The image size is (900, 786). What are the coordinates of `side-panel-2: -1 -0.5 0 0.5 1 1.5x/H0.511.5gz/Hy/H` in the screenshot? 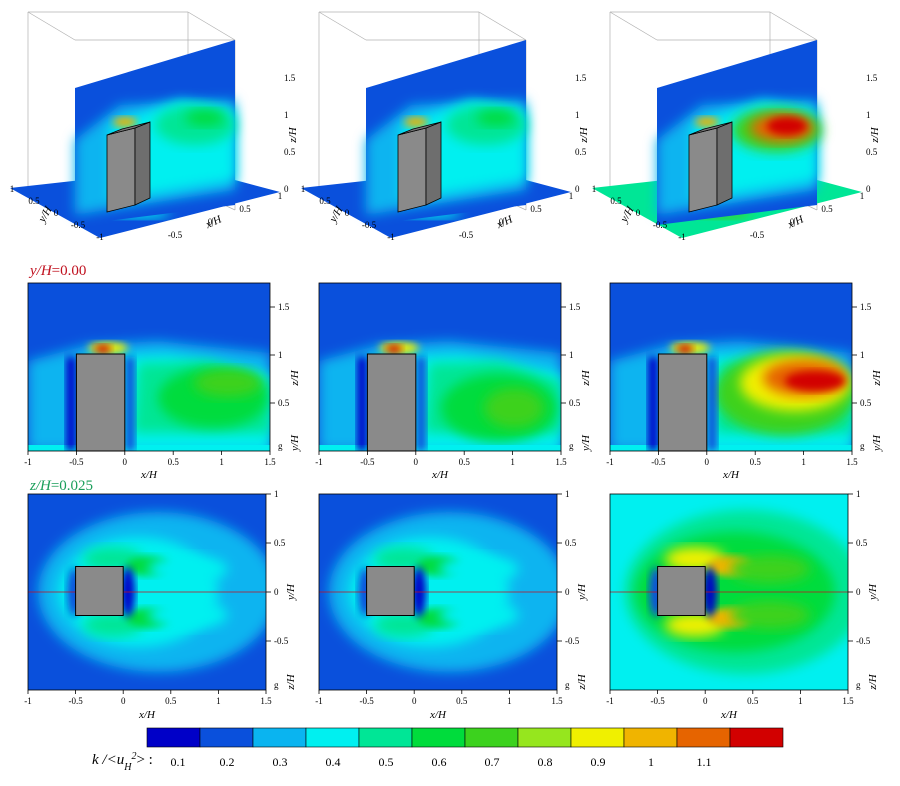 It's located at (453, 381).